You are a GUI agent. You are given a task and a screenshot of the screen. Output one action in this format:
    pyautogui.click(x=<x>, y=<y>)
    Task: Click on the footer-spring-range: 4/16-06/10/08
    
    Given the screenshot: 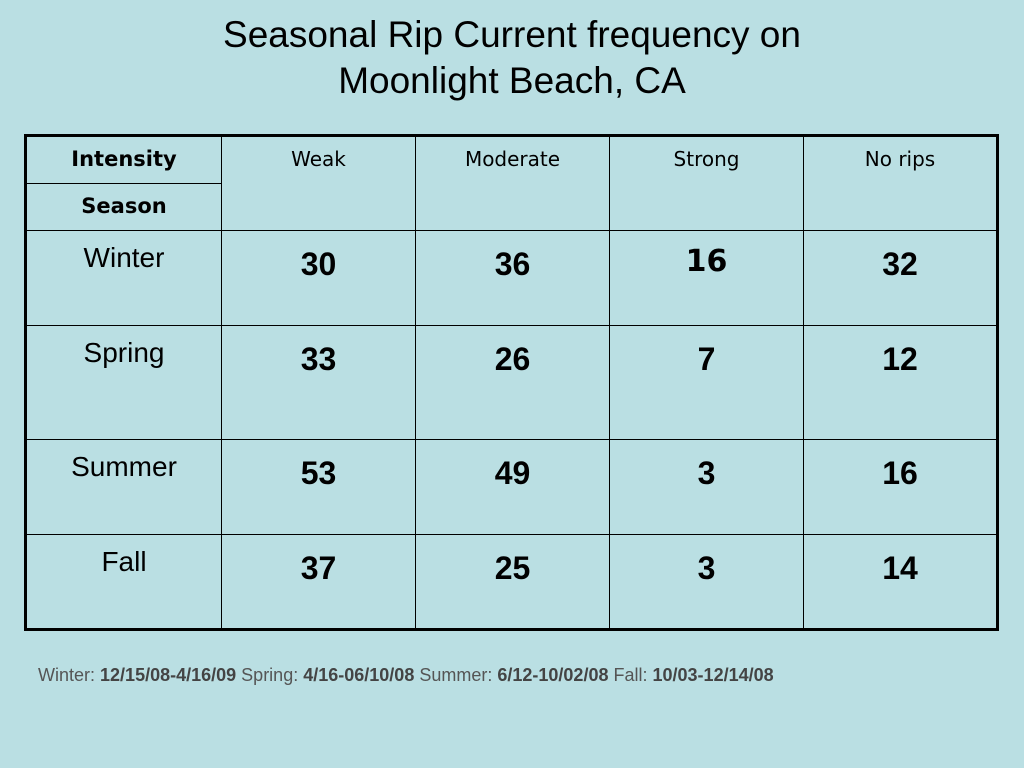 What is the action you would take?
    pyautogui.click(x=359, y=675)
    